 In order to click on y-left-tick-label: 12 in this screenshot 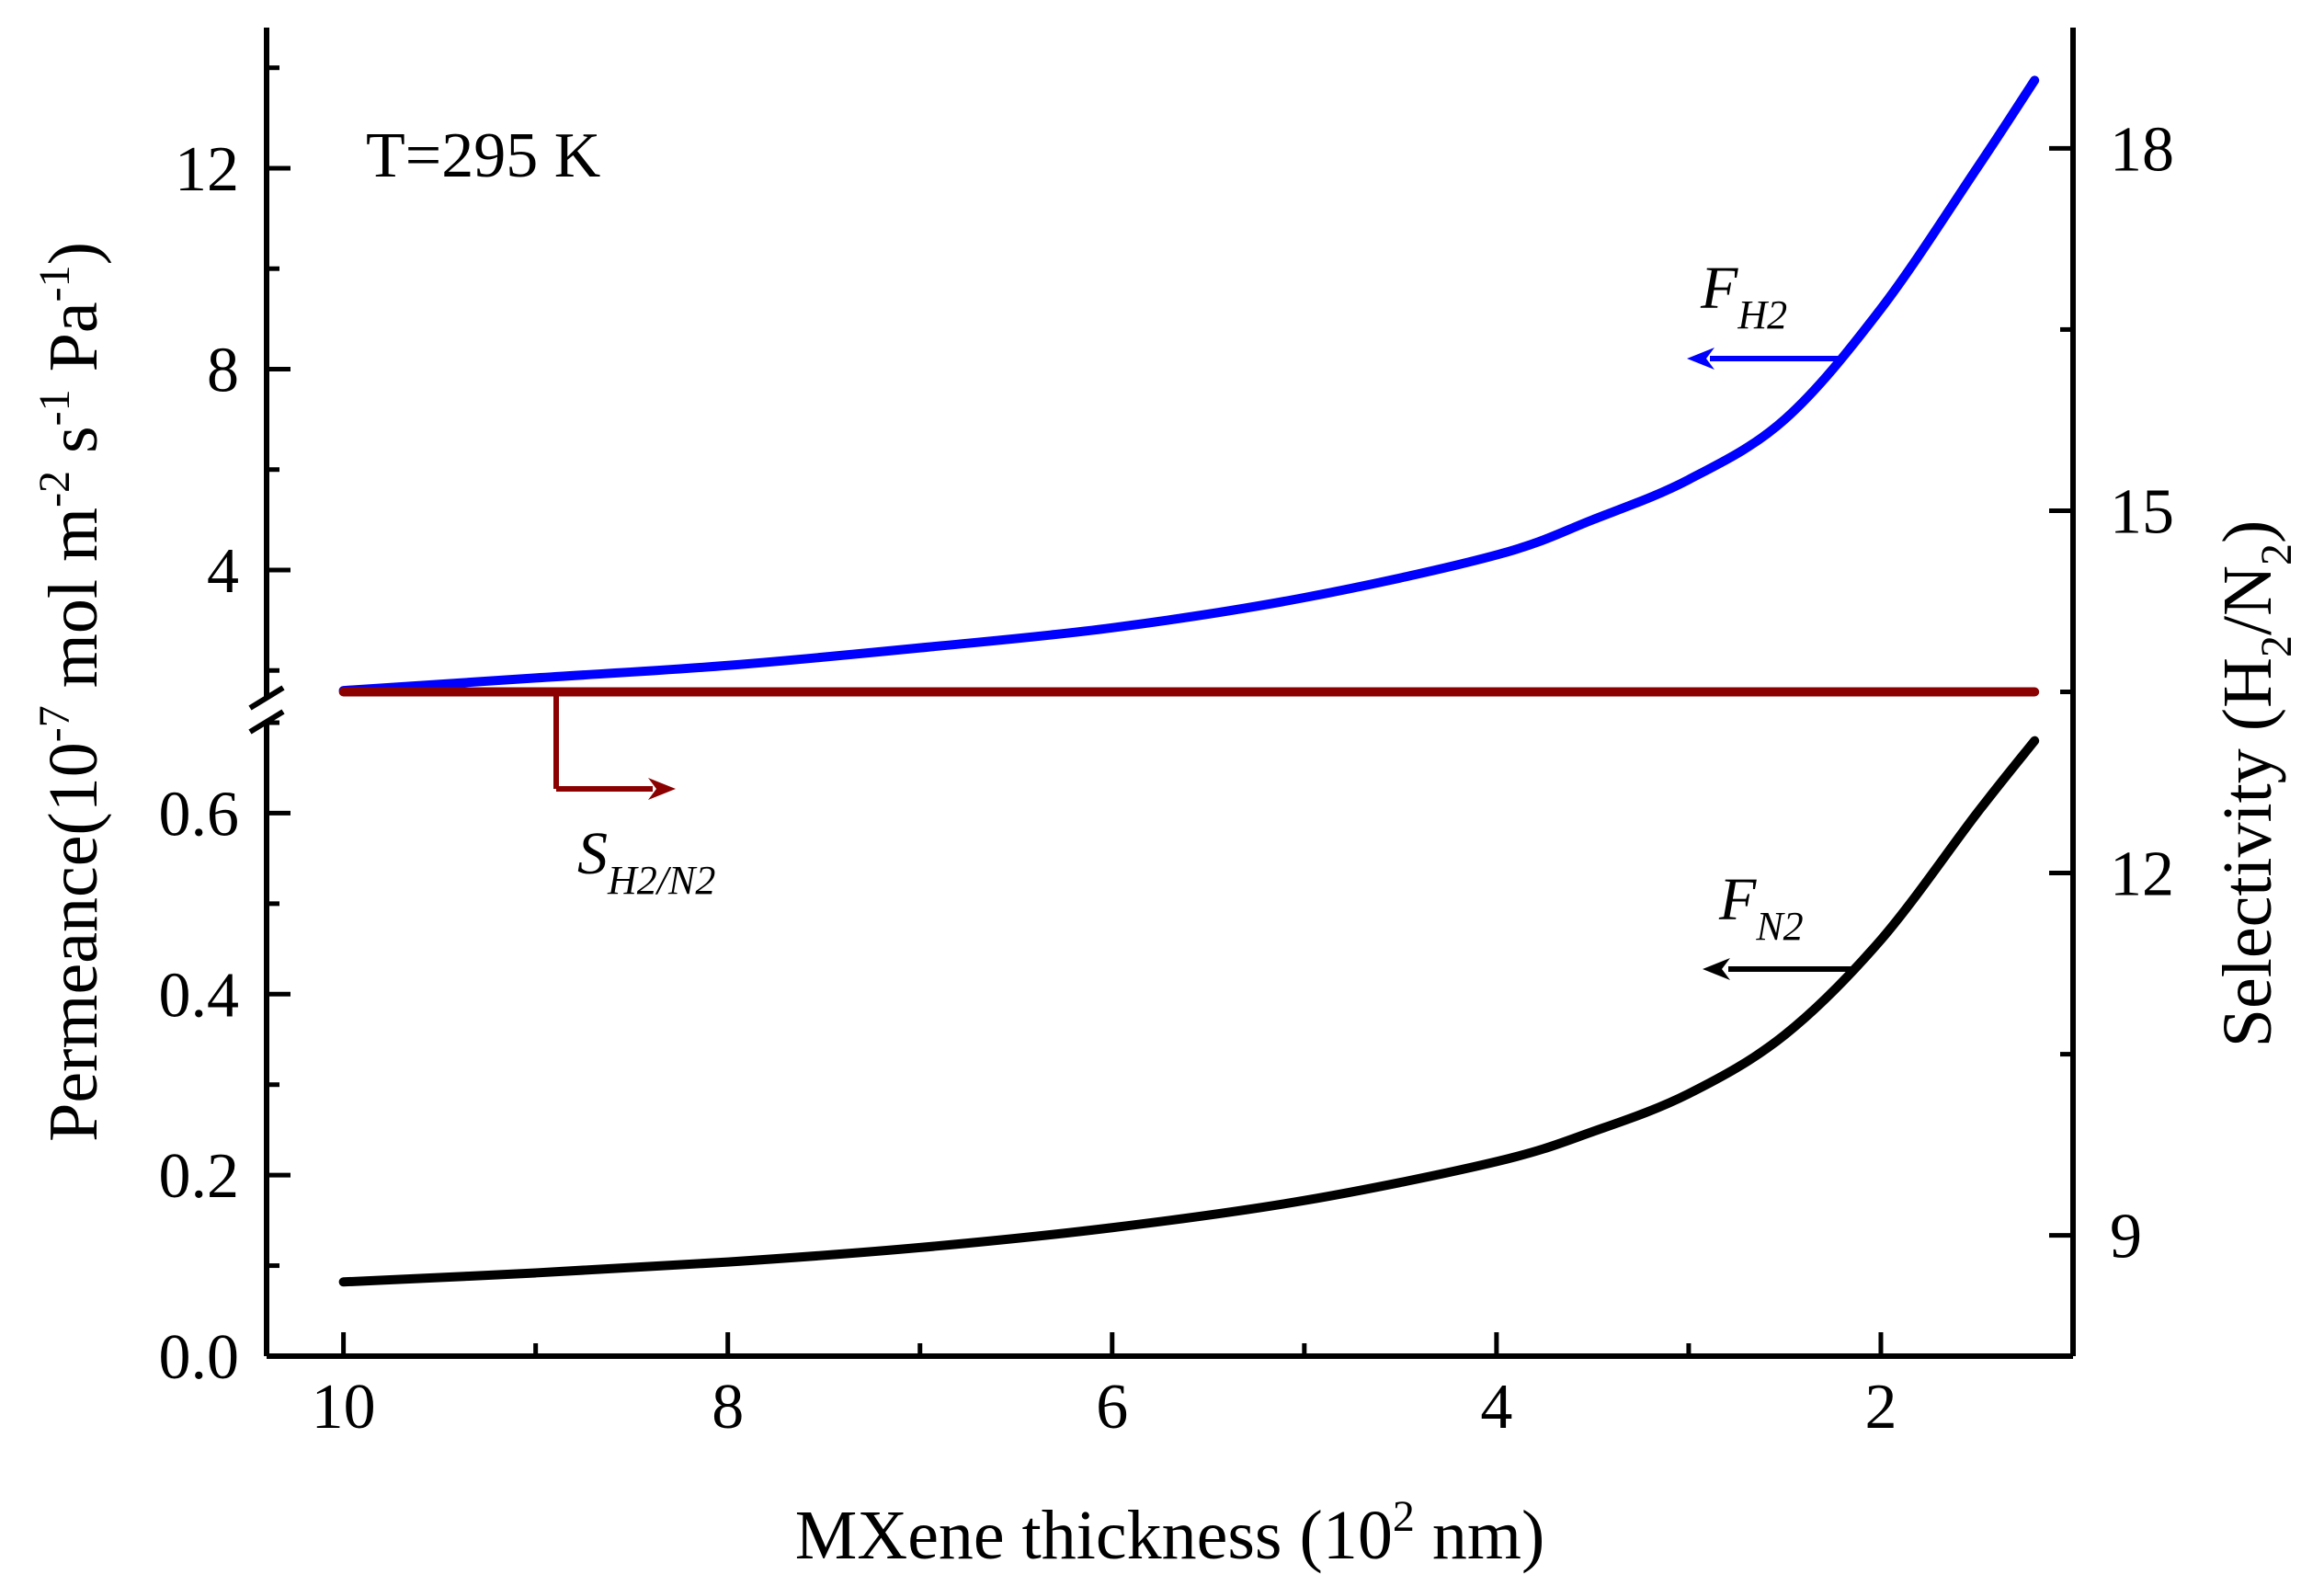, I will do `click(207, 169)`.